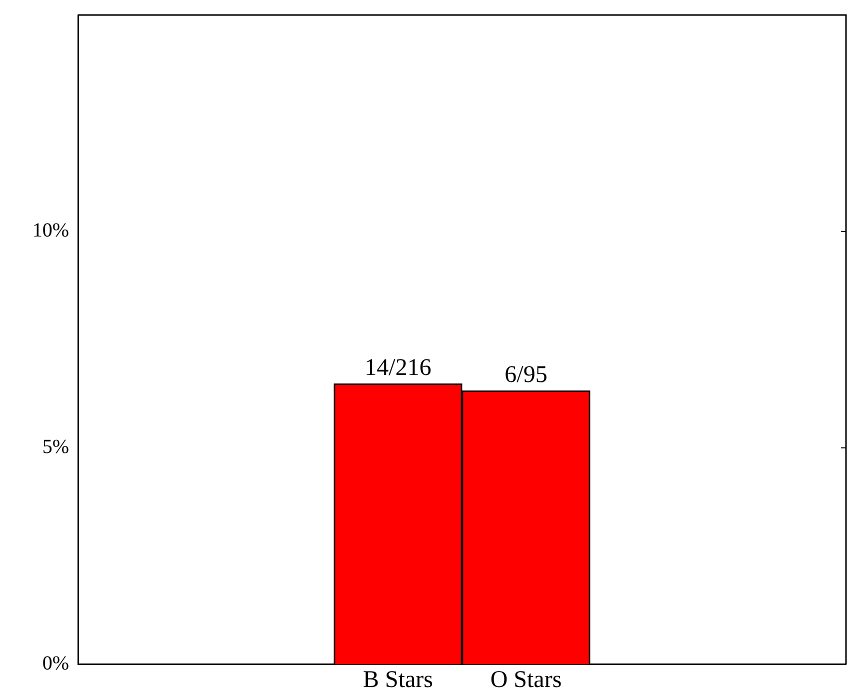 The width and height of the screenshot is (848, 697). I want to click on x-tick-label: B Stars, so click(398, 679).